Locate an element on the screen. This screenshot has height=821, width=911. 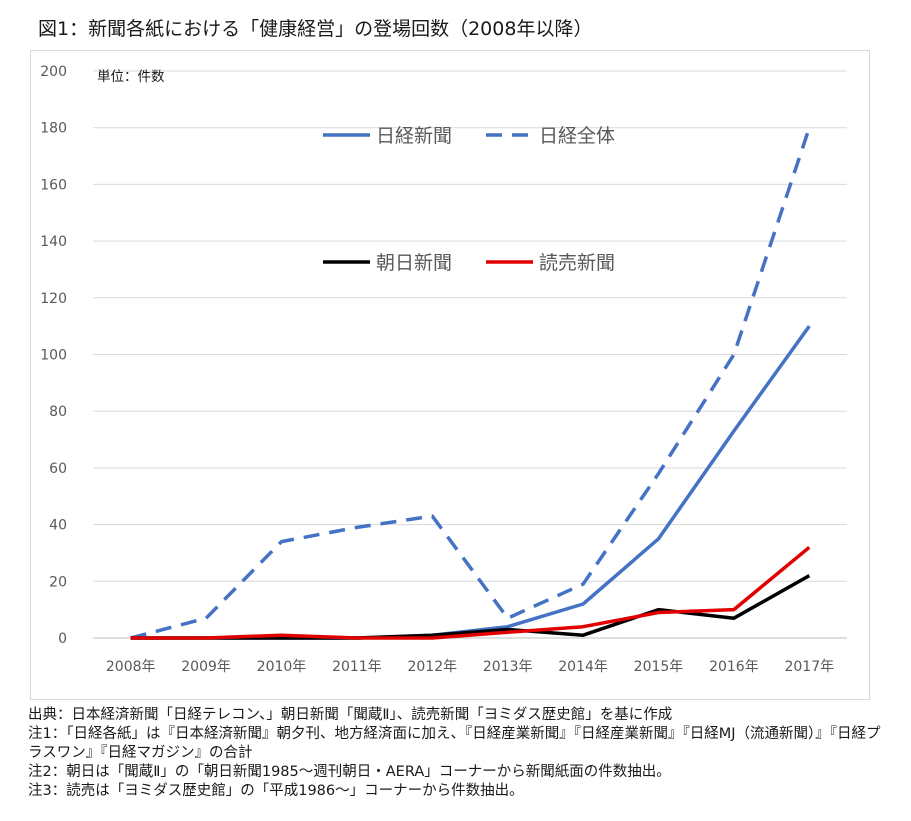
y-tick-label: 20 is located at coordinates (58, 582).